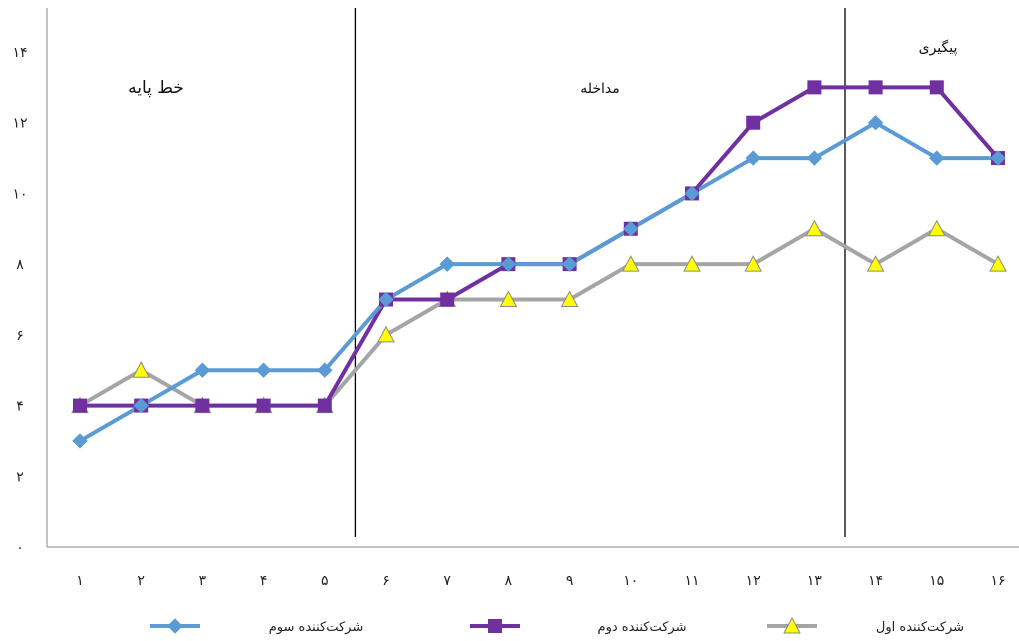 The image size is (1019, 641). What do you see at coordinates (600, 89) in the screenshot?
I see `phase-label-intervention: مداخله` at bounding box center [600, 89].